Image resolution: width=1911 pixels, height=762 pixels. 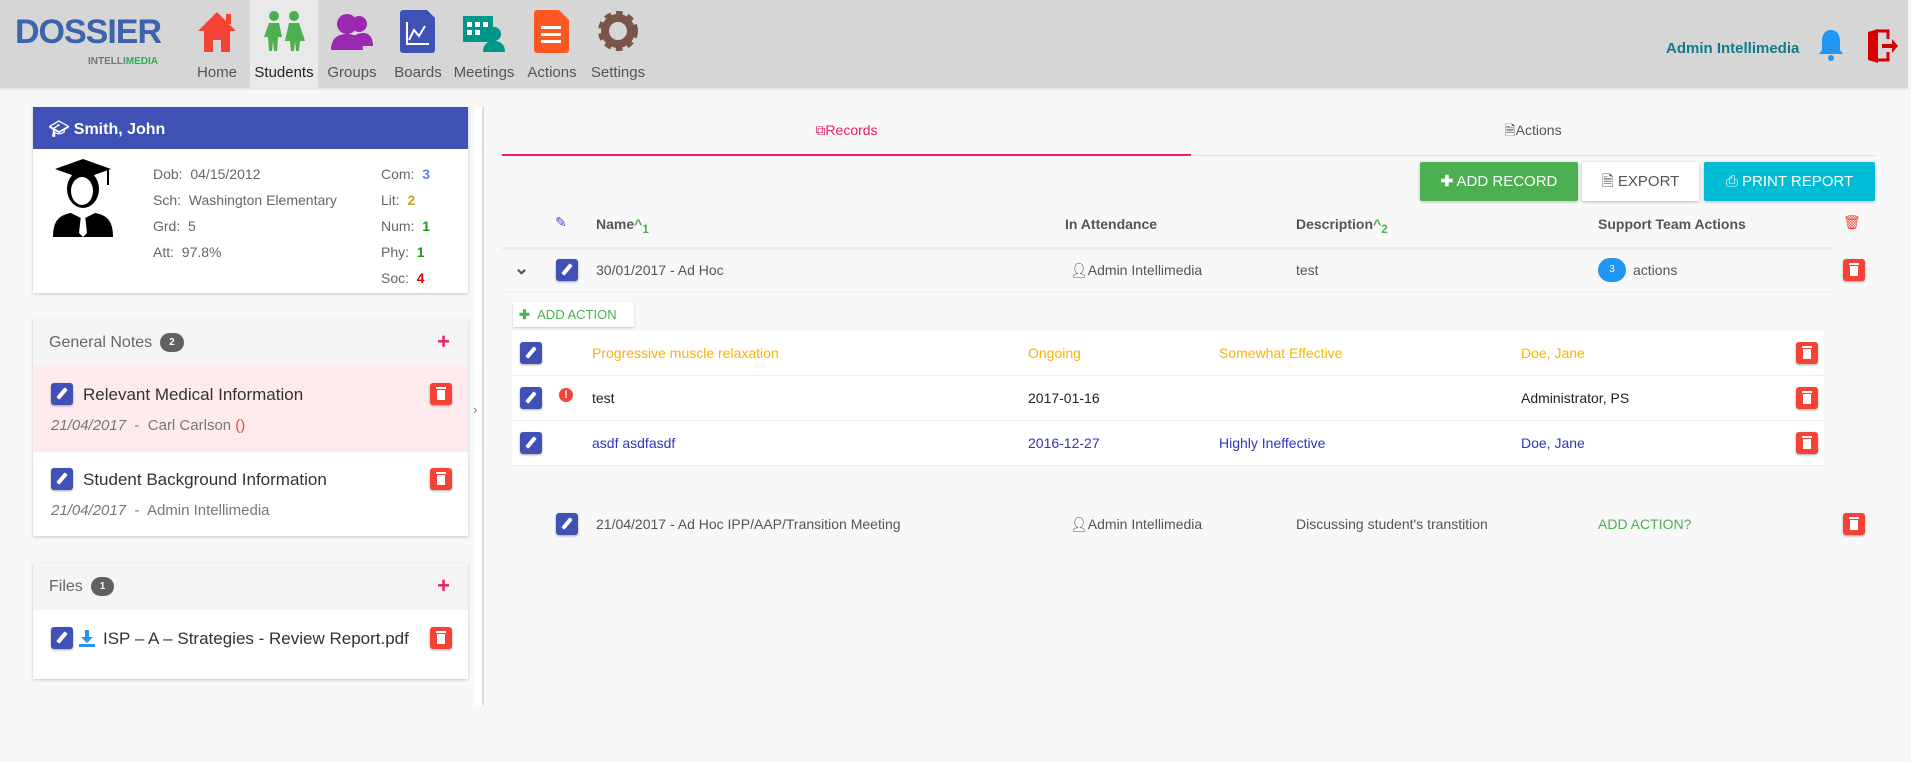 I want to click on school-value: Washington Elementary, so click(x=262, y=200).